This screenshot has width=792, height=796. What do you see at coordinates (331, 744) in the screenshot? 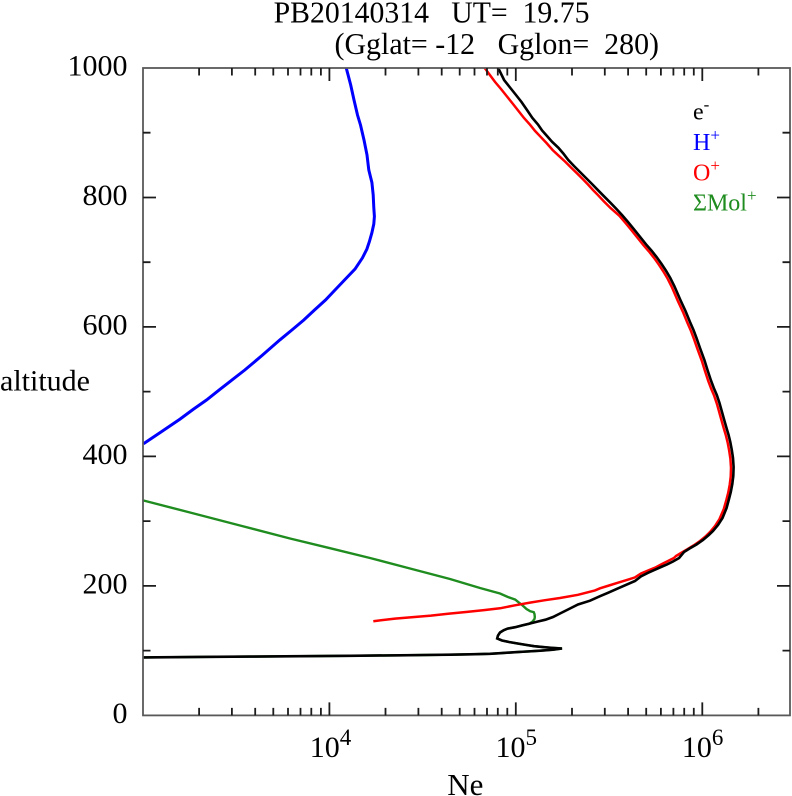
I see `svg-text: 104` at bounding box center [331, 744].